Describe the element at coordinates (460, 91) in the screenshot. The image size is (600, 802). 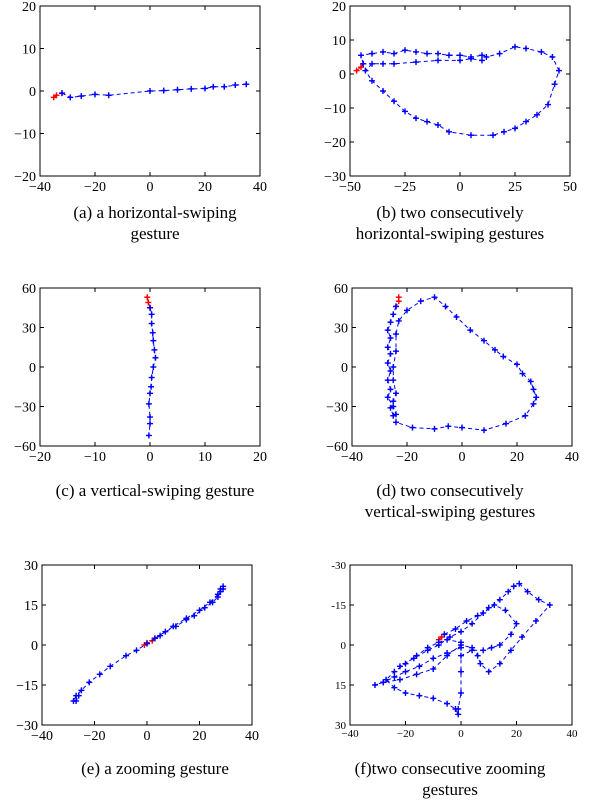
I see `gesture-path-line` at that location.